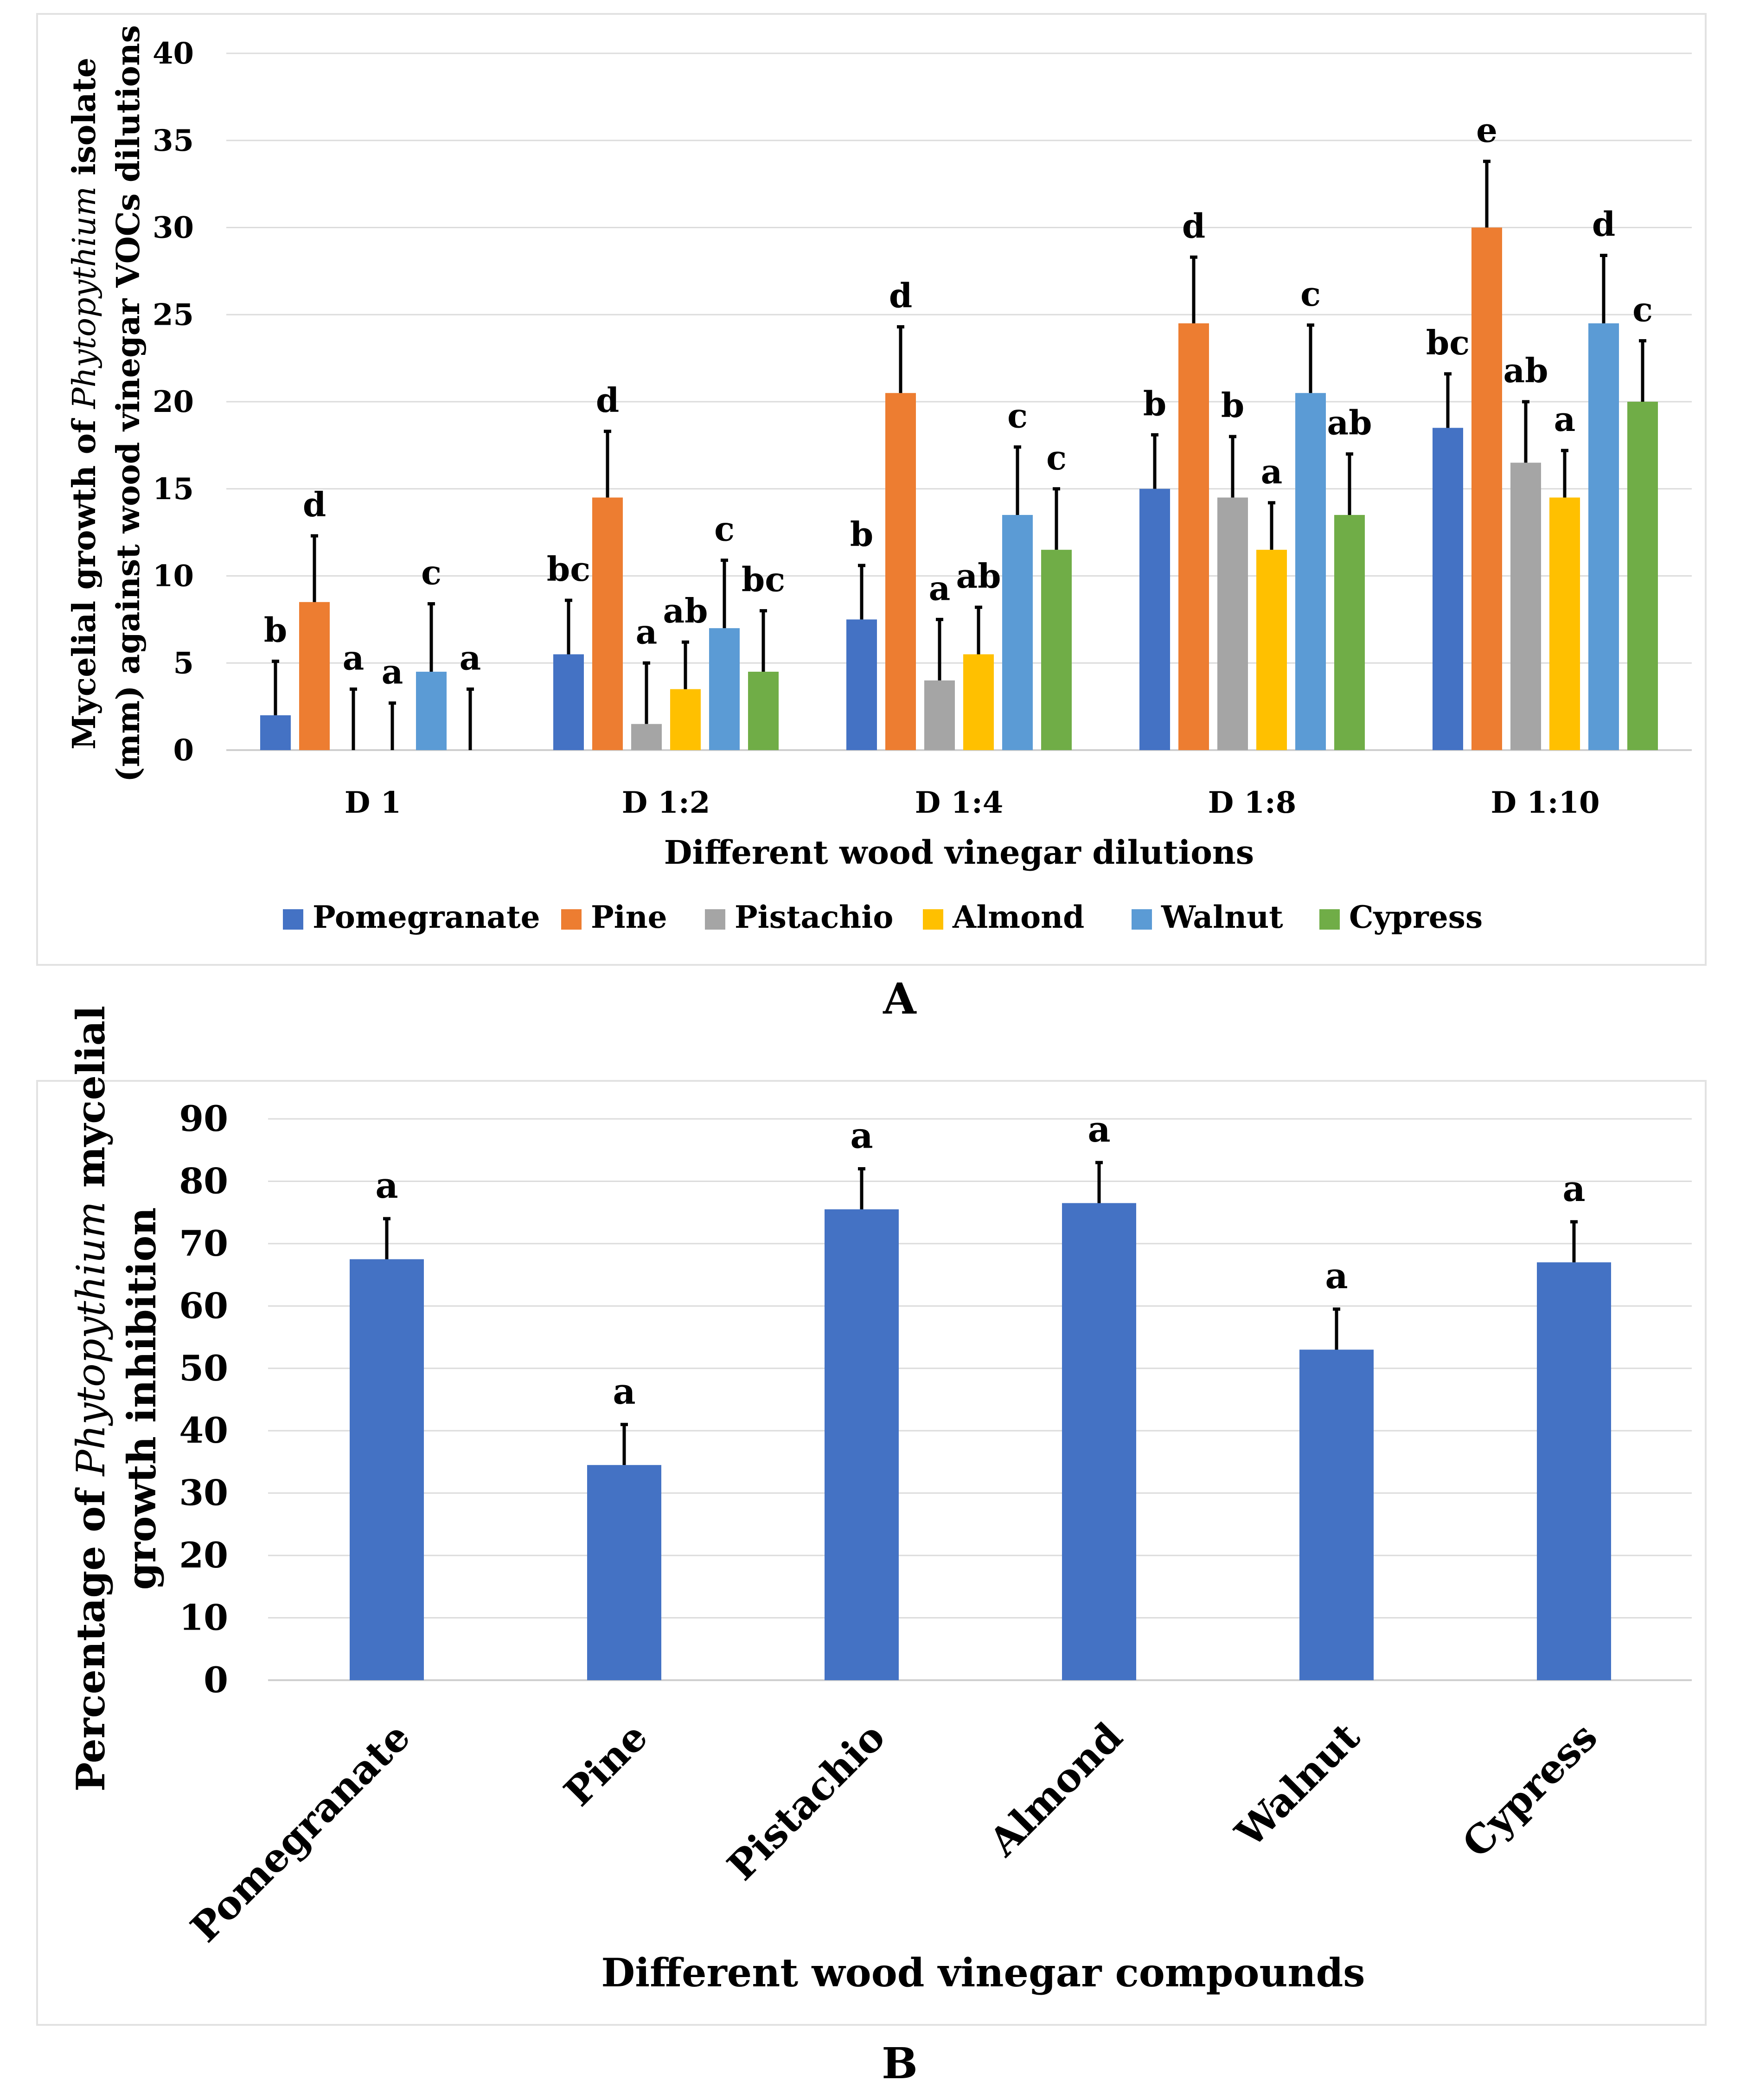 The height and width of the screenshot is (2100, 1740). Describe the element at coordinates (666, 802) in the screenshot. I see `x-tick-label: D 1:2` at that location.